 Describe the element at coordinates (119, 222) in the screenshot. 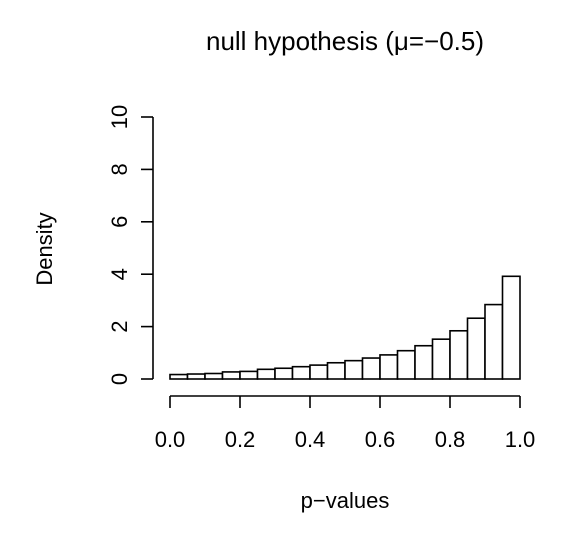

I see `y-tick-label: 6` at that location.